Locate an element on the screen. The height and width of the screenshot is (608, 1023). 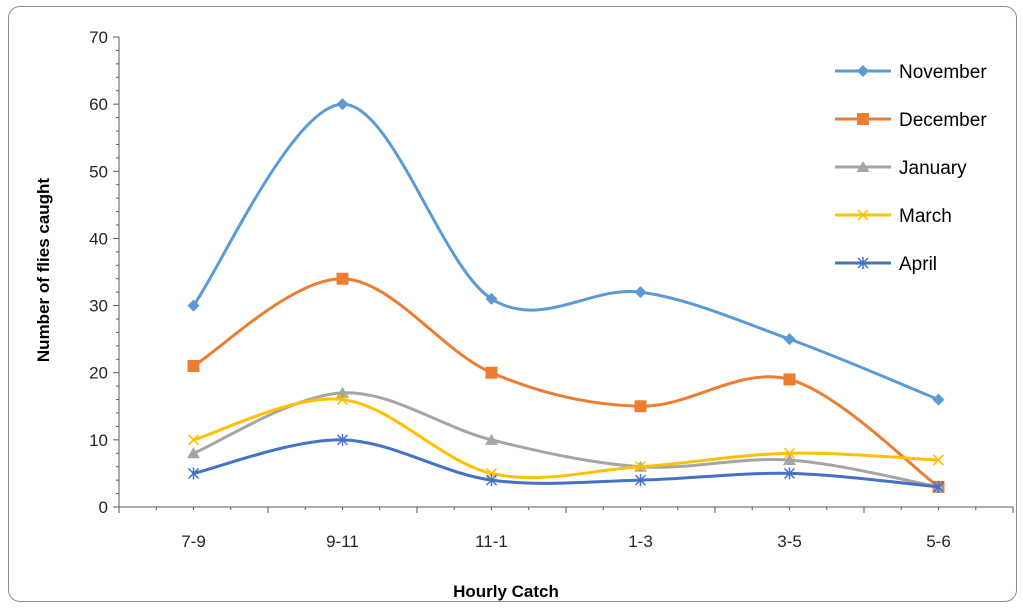
legend-label: January is located at coordinates (933, 168).